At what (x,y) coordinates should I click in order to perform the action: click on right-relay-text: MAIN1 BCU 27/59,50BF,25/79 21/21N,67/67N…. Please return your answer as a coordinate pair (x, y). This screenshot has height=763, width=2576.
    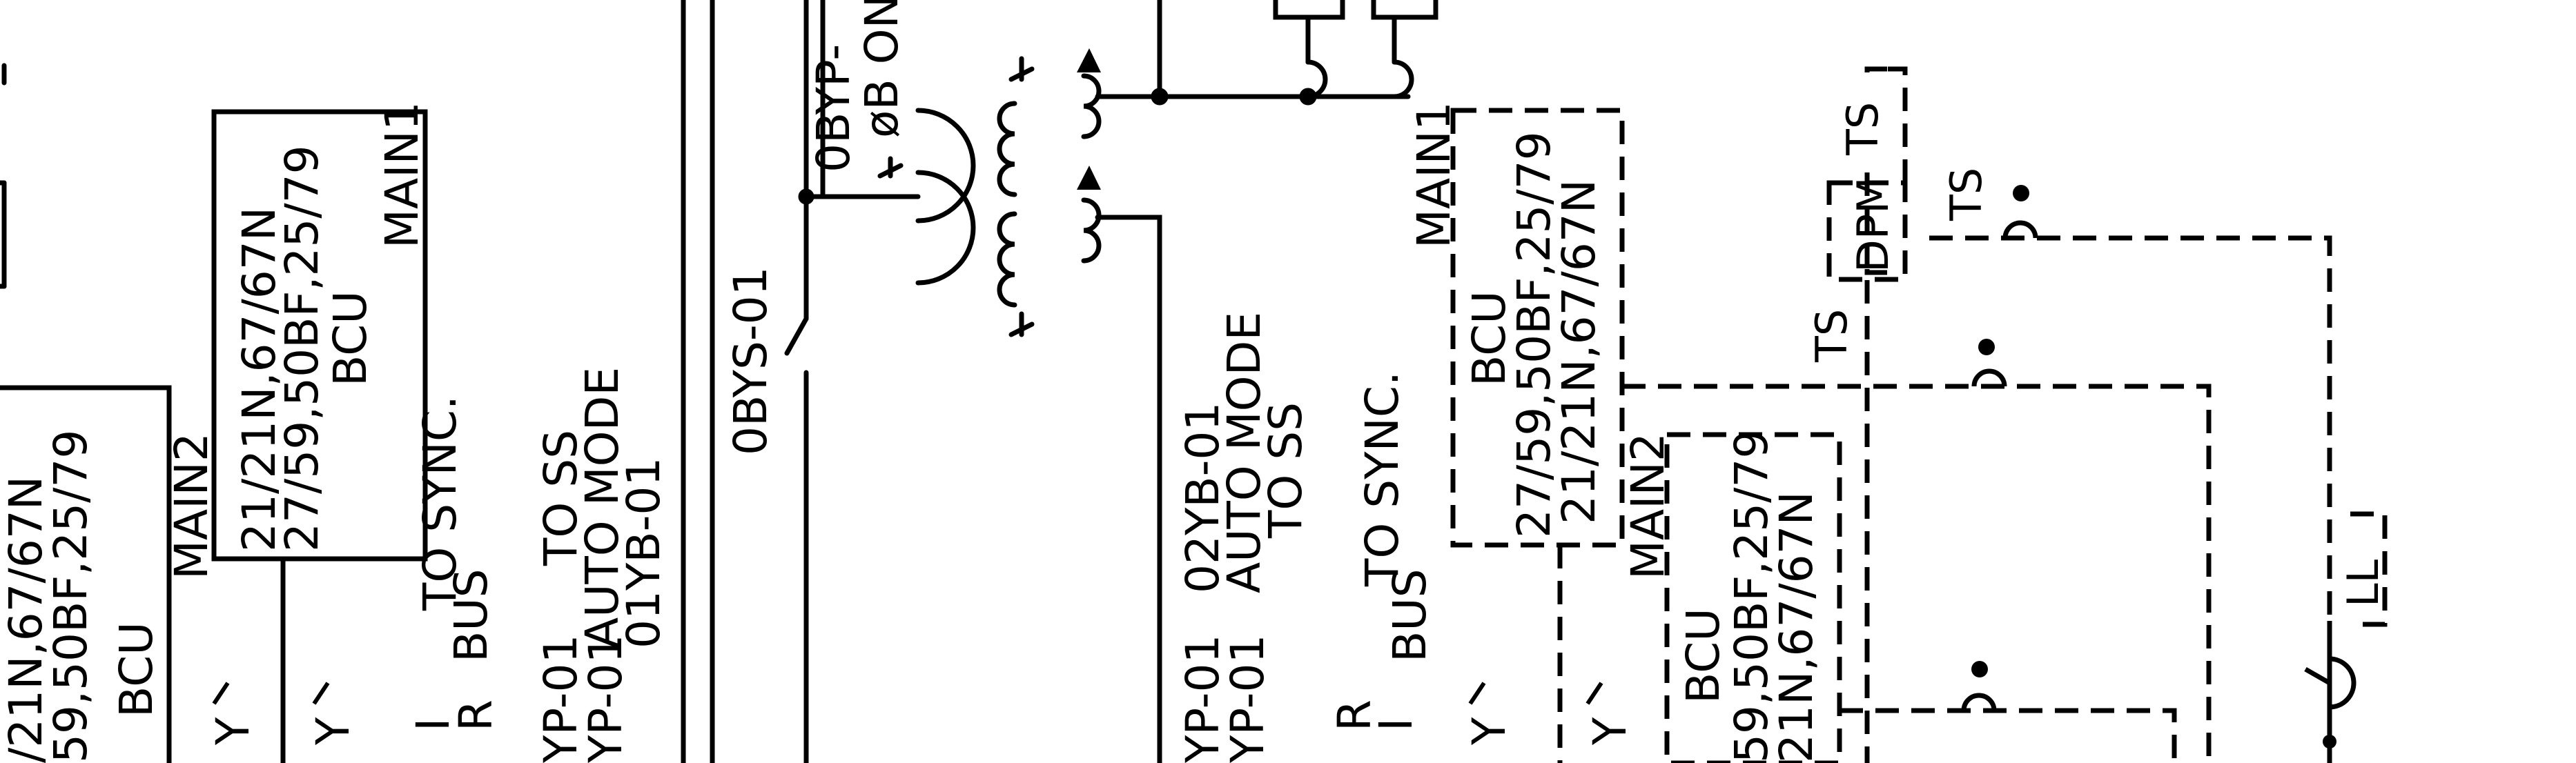
    Looking at the image, I should click on (1615, 432).